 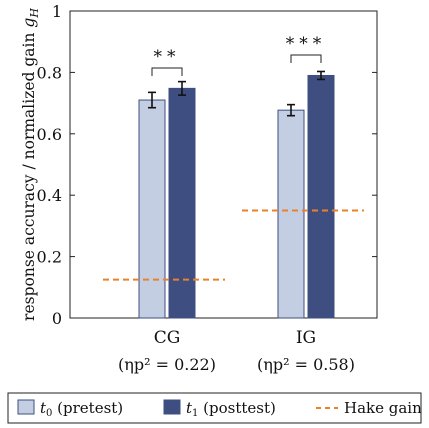 I want to click on y-tick-label: 1, so click(x=57, y=11).